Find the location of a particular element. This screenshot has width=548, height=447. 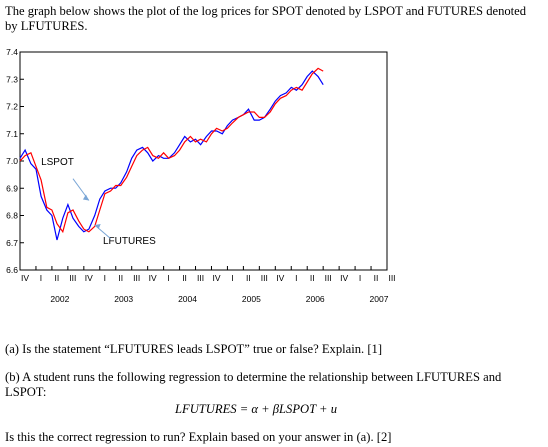

y-tick-label: 6.7 is located at coordinates (12, 243).